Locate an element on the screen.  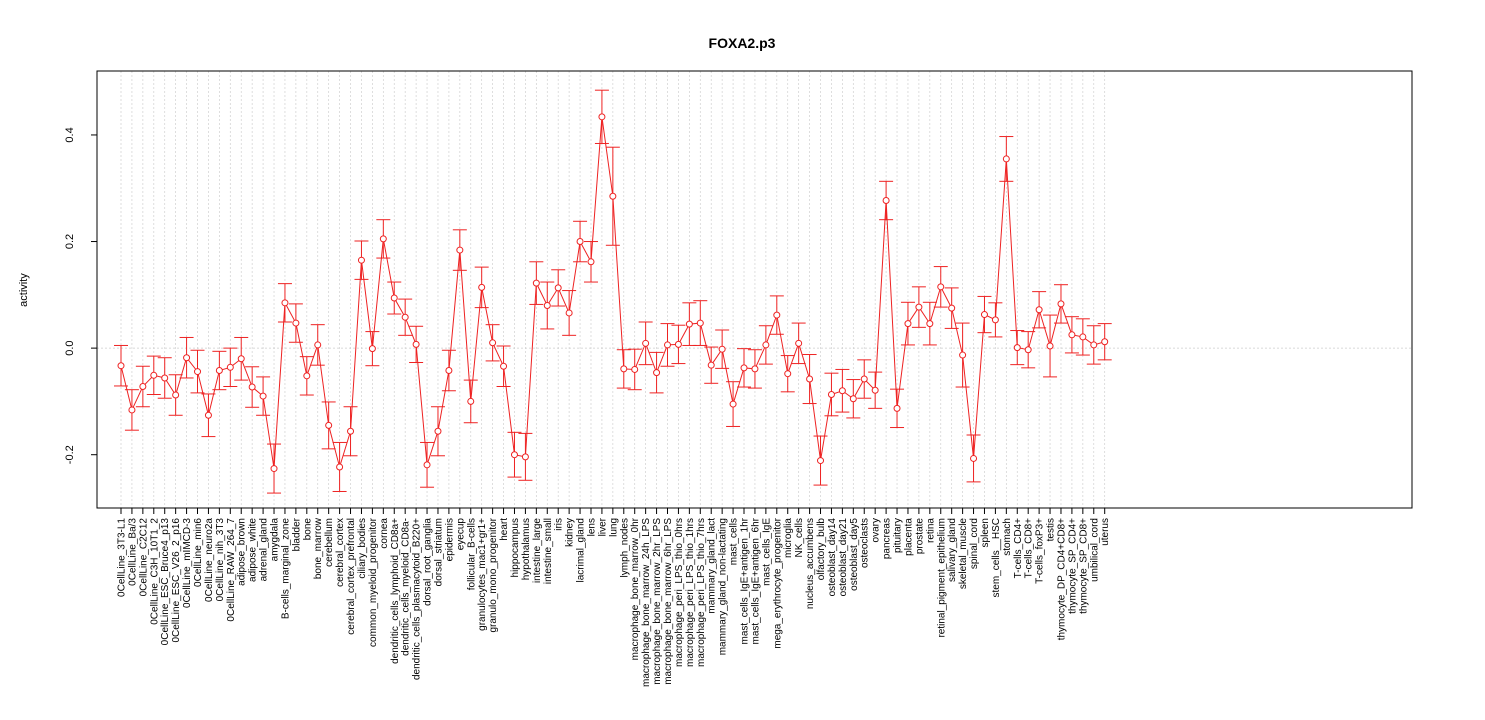
x-tick-label: follicular_B-cells is located at coordinates (471, 554).